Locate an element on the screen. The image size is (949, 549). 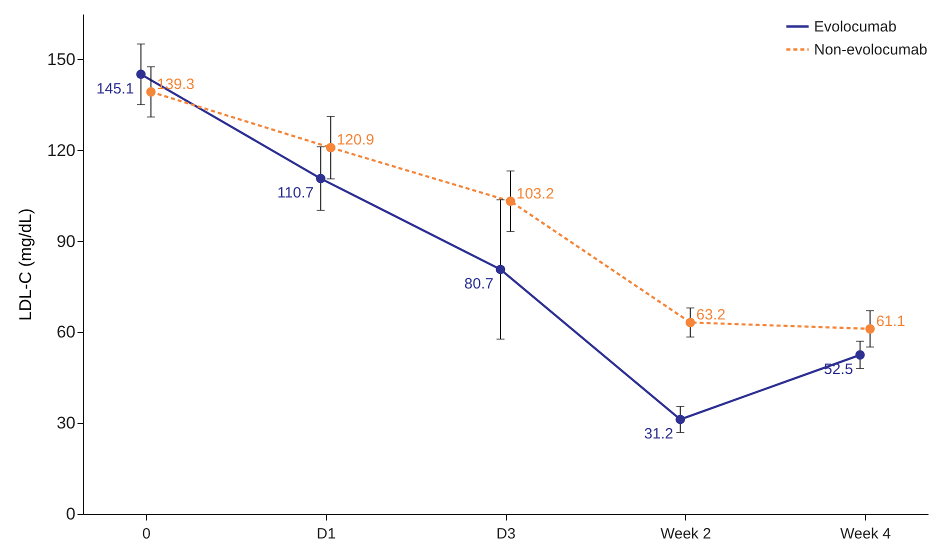
legend-label: Evolocumab is located at coordinates (855, 27).